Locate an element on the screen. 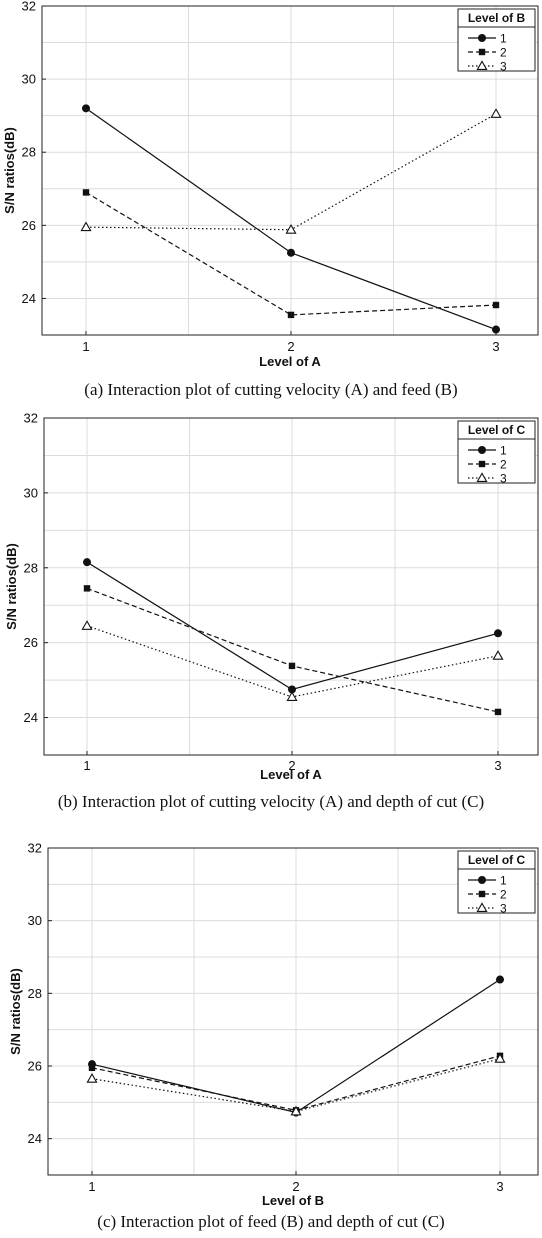 Image resolution: width=542 pixels, height=1238 pixels. series-line is located at coordinates (296, 1085).